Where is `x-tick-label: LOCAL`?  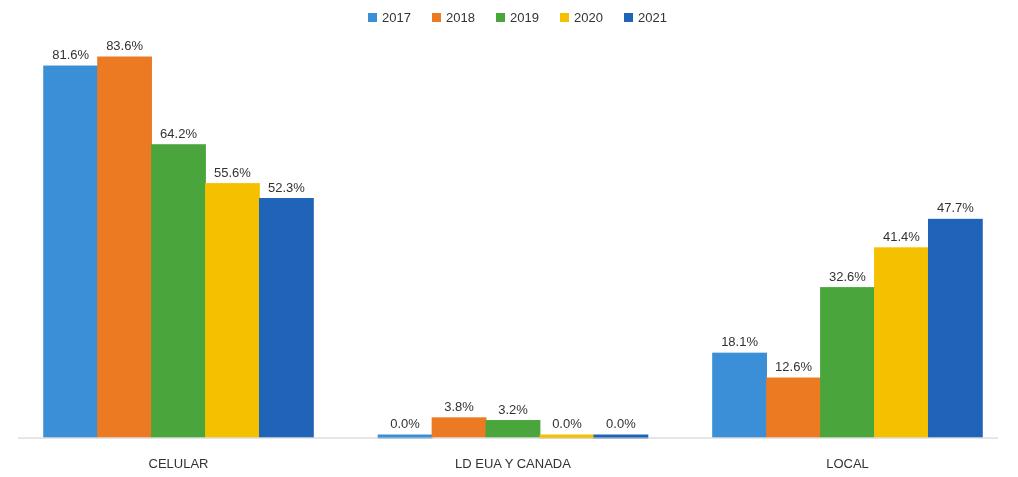 x-tick-label: LOCAL is located at coordinates (847, 463).